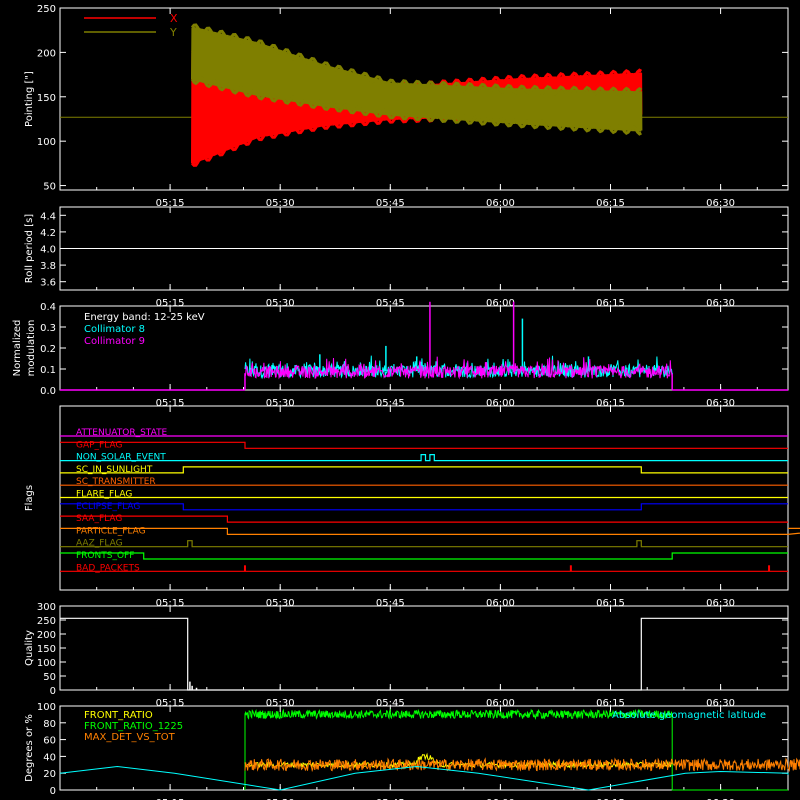 This screenshot has height=800, width=800. What do you see at coordinates (49, 757) in the screenshot?
I see `y-tick-label: 40` at bounding box center [49, 757].